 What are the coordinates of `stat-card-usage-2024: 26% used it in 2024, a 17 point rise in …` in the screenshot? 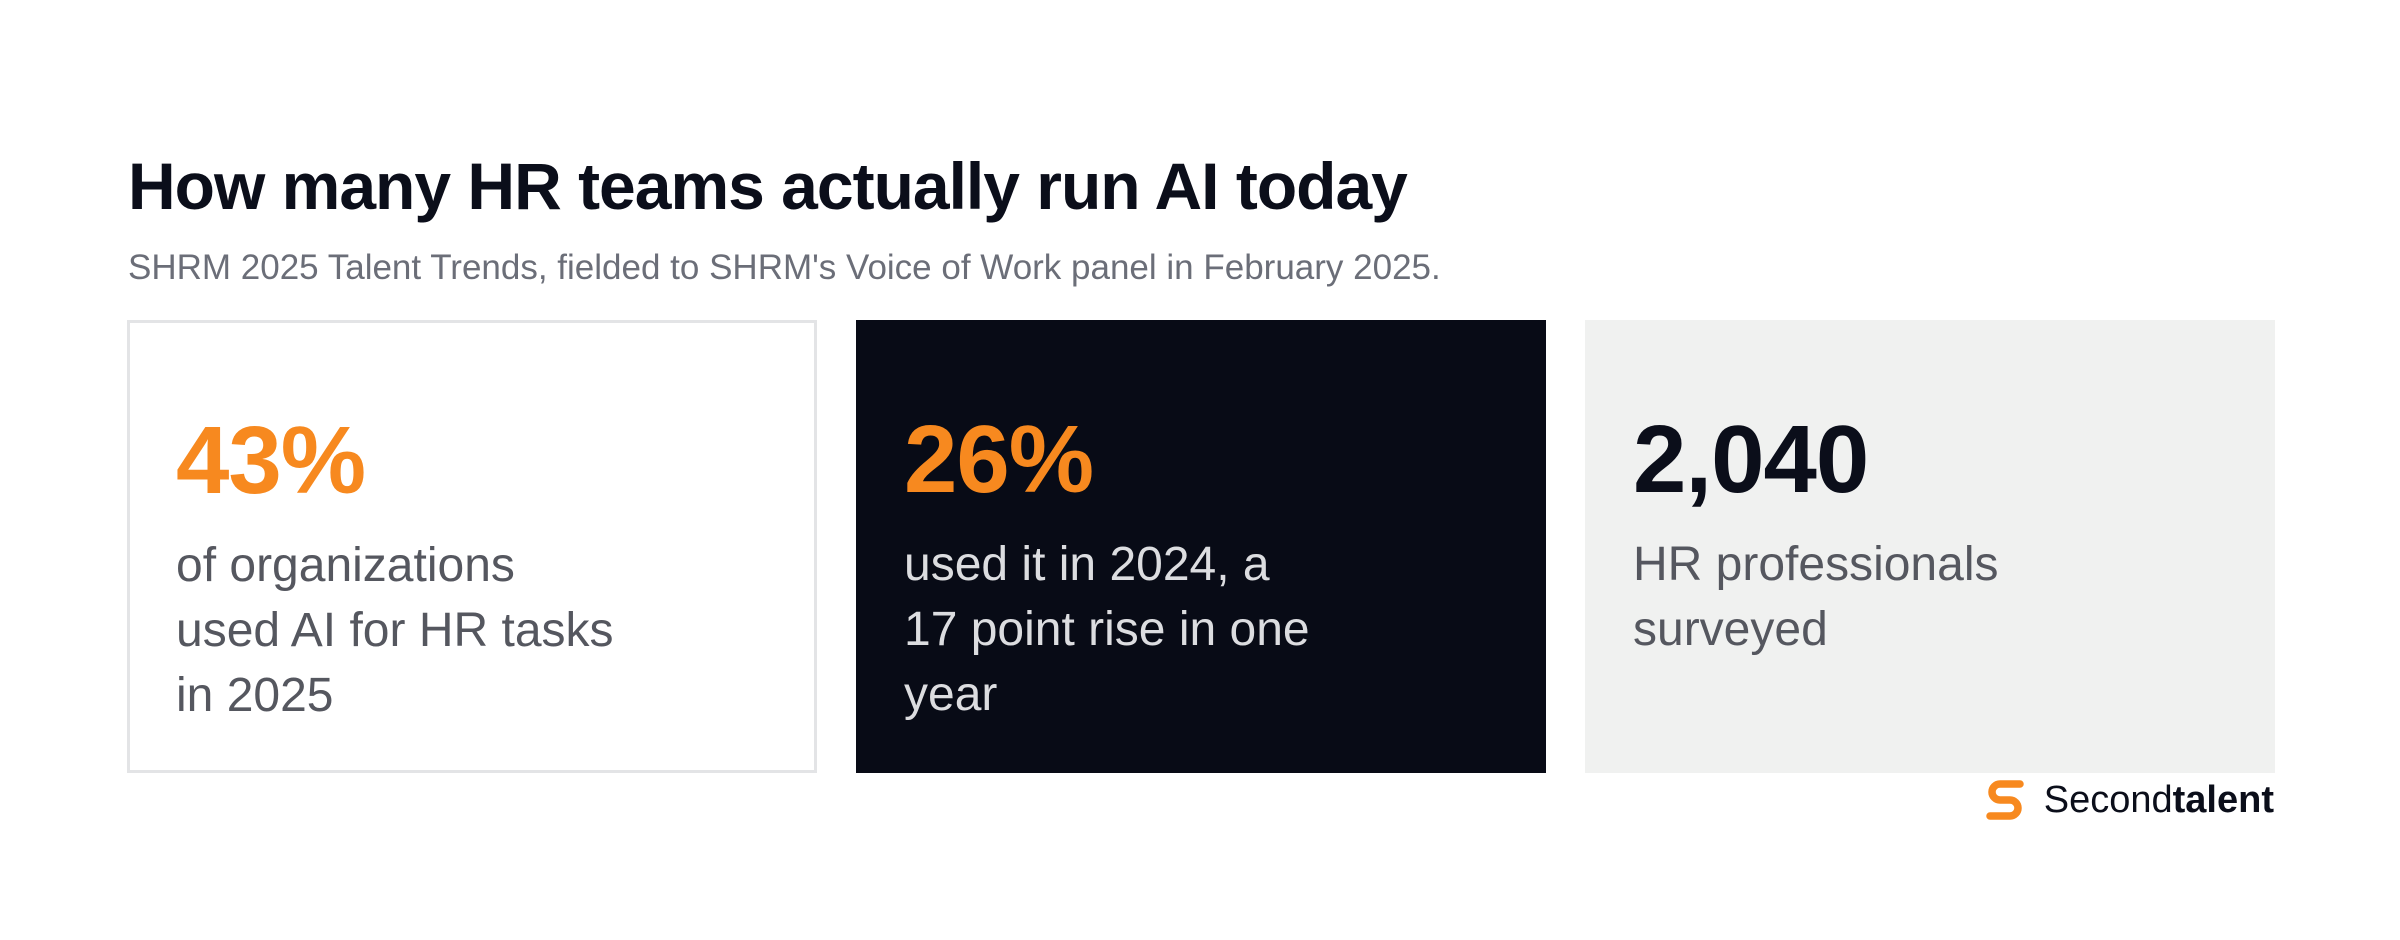 It's located at (1201, 546).